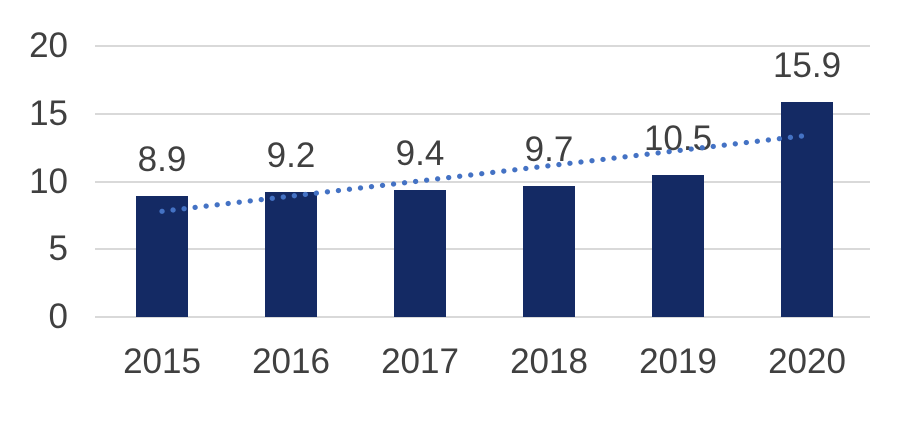 The image size is (900, 439). Describe the element at coordinates (291, 361) in the screenshot. I see `x-axis-label-2016: 2016` at that location.